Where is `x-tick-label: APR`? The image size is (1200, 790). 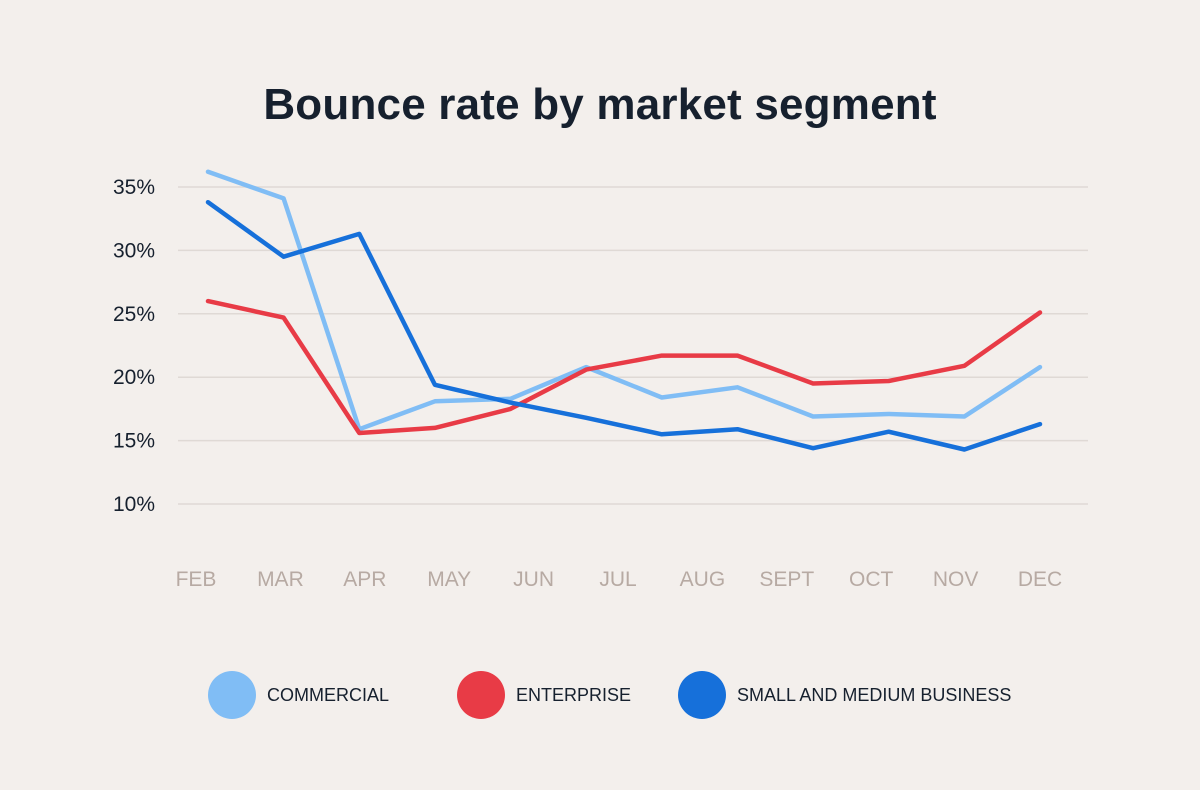 x-tick-label: APR is located at coordinates (364, 579).